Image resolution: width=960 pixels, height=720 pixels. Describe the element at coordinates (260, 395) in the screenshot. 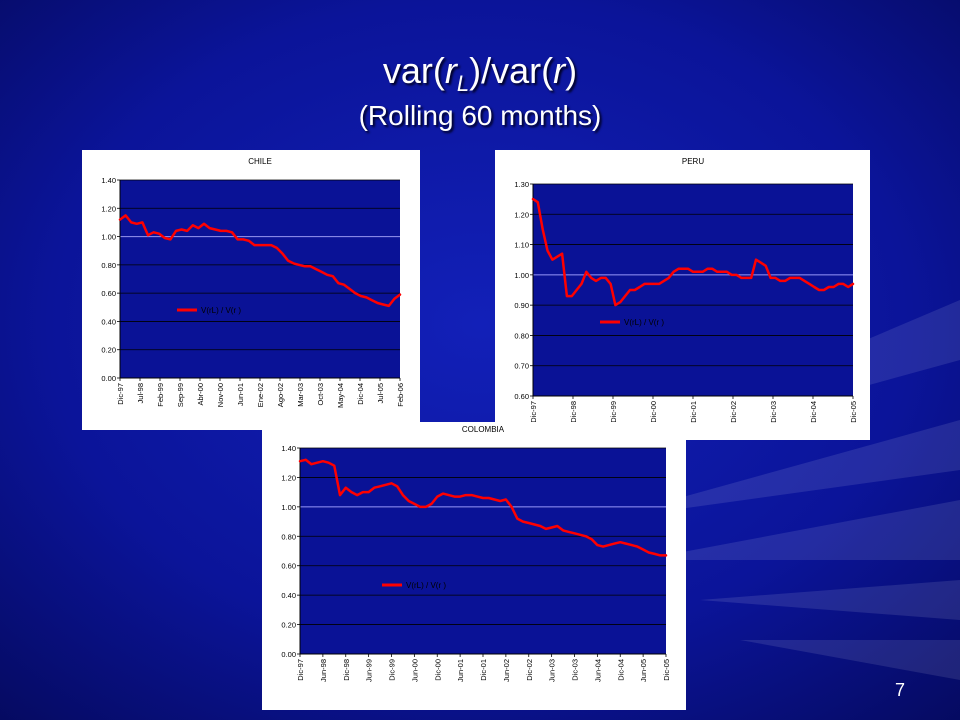

I see `x-tick-label: Ene-02` at that location.